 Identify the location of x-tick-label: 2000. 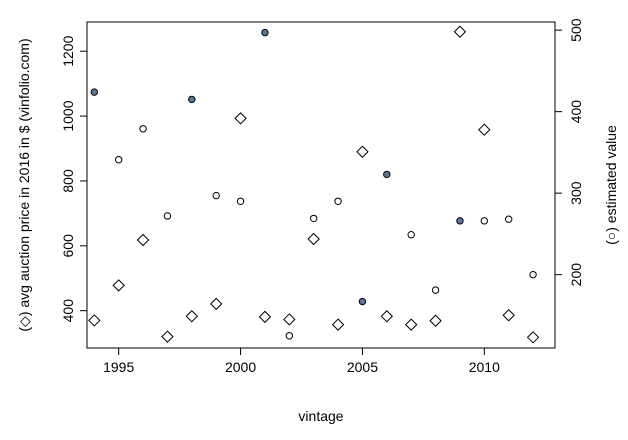
(240, 367).